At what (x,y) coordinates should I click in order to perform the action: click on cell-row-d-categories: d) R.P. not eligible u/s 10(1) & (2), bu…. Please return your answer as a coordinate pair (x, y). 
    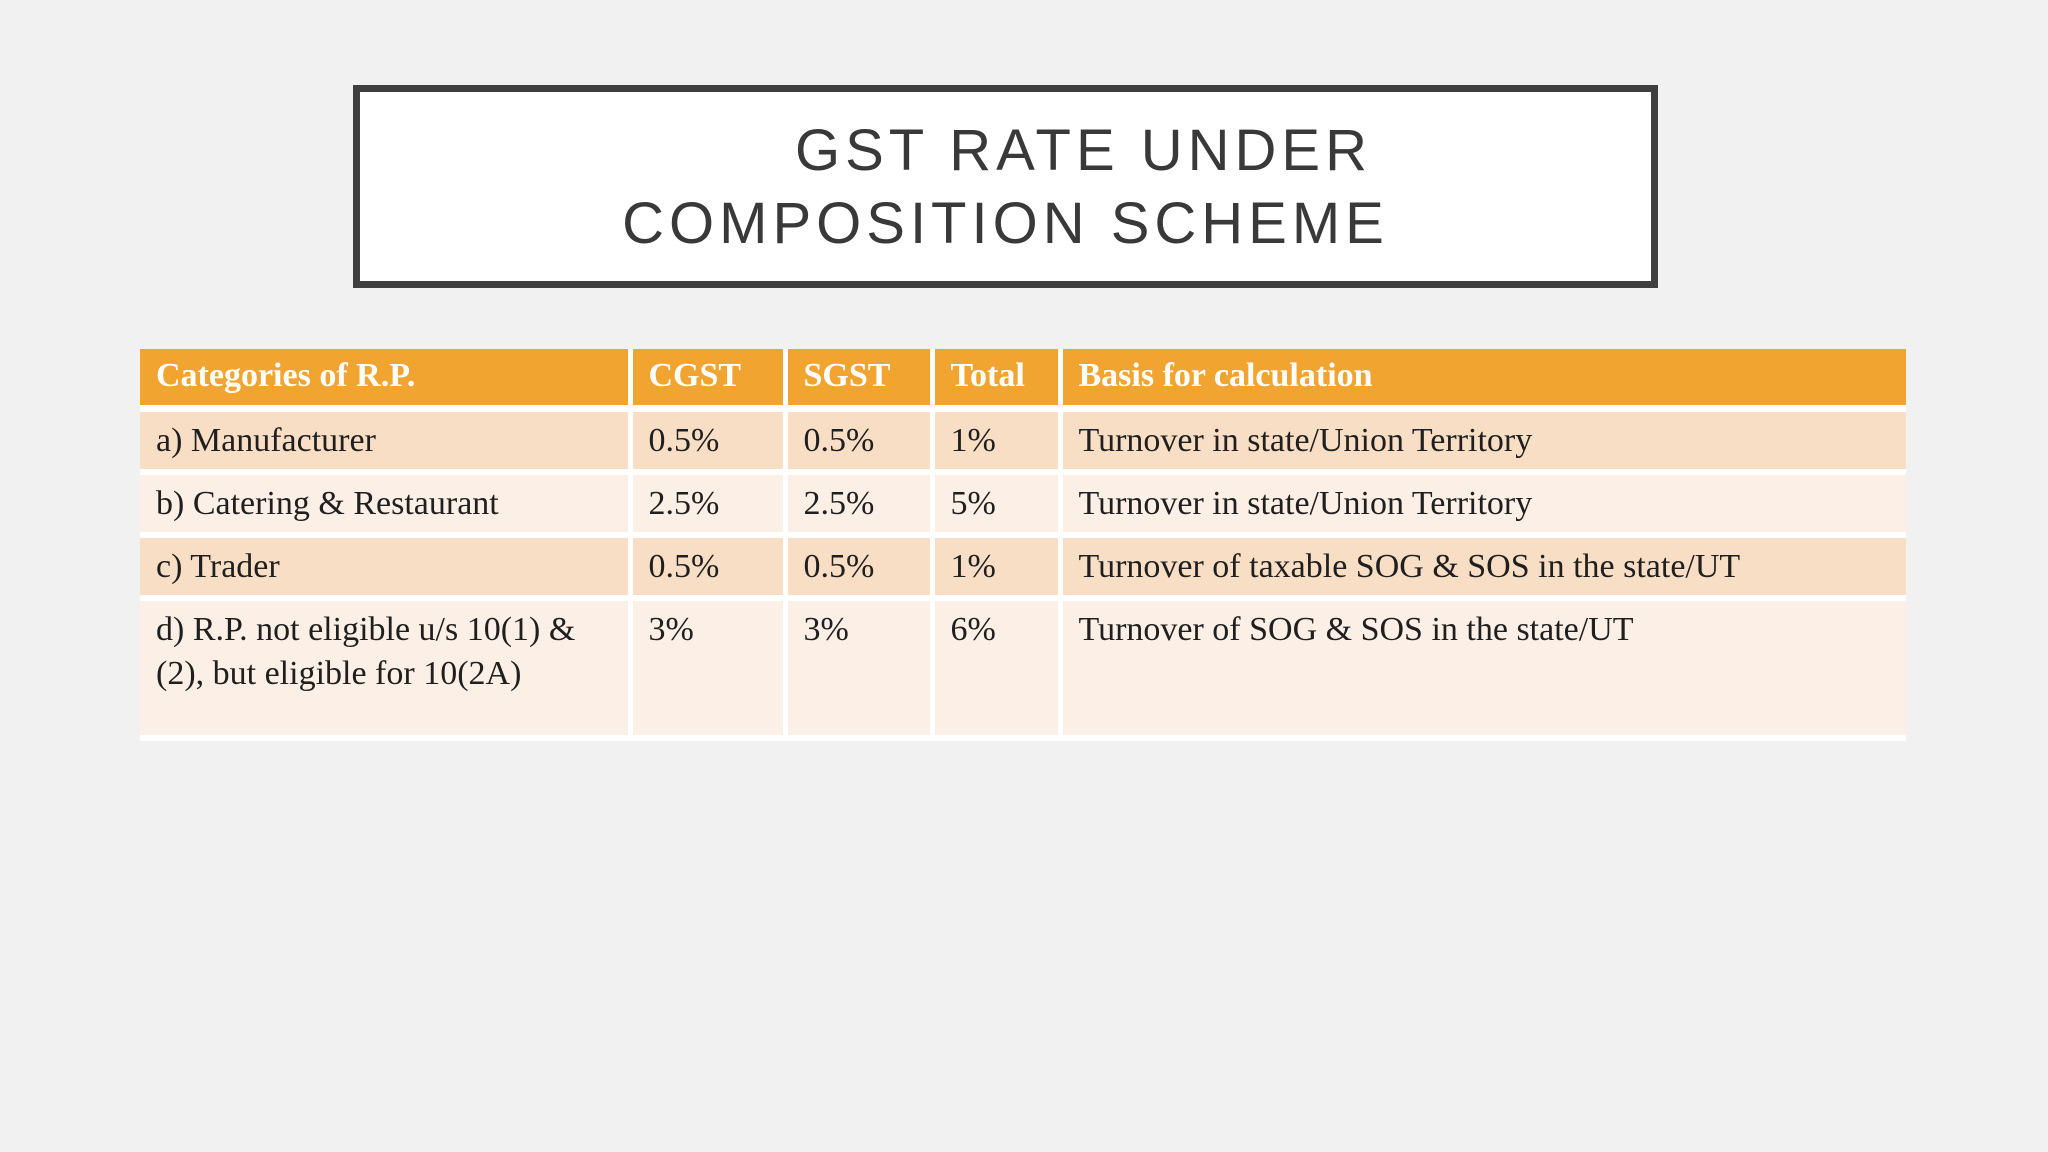
    Looking at the image, I should click on (386, 669).